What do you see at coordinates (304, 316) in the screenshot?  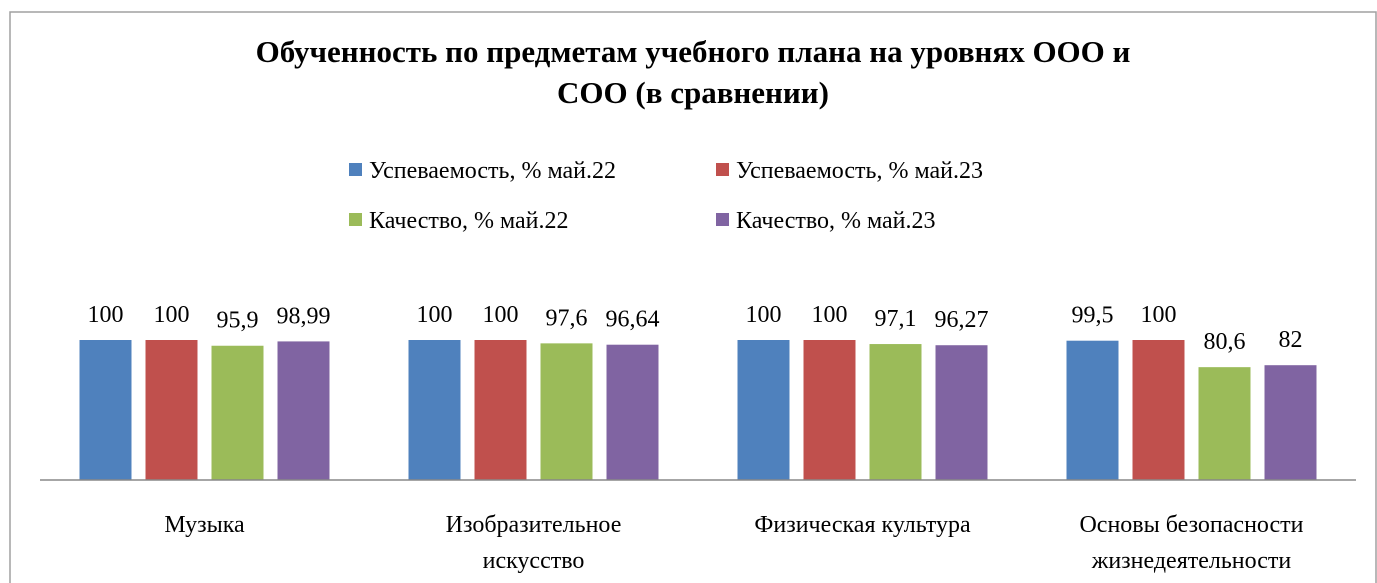 I see `data-label: 98,99` at bounding box center [304, 316].